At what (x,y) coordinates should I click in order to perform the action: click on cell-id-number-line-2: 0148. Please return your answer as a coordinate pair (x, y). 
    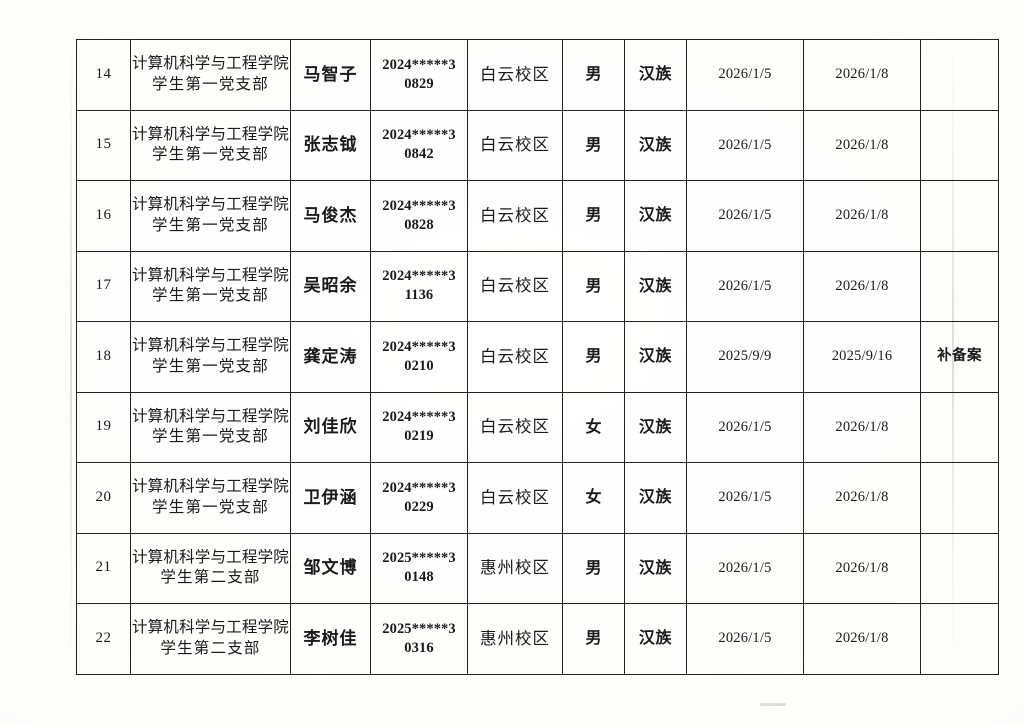
    Looking at the image, I should click on (419, 577).